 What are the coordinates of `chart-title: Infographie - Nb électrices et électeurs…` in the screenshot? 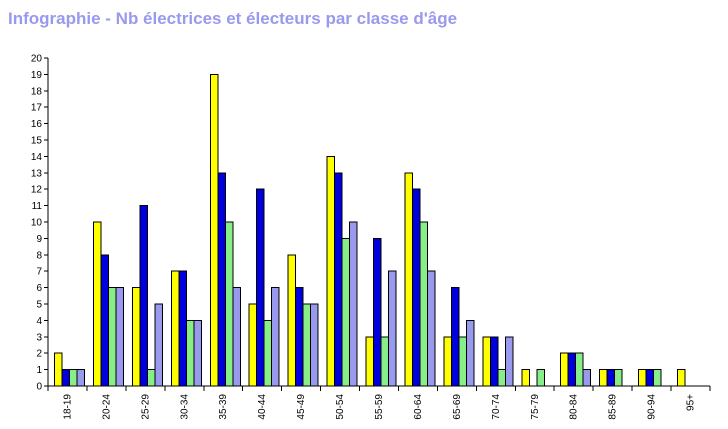 It's located at (233, 18).